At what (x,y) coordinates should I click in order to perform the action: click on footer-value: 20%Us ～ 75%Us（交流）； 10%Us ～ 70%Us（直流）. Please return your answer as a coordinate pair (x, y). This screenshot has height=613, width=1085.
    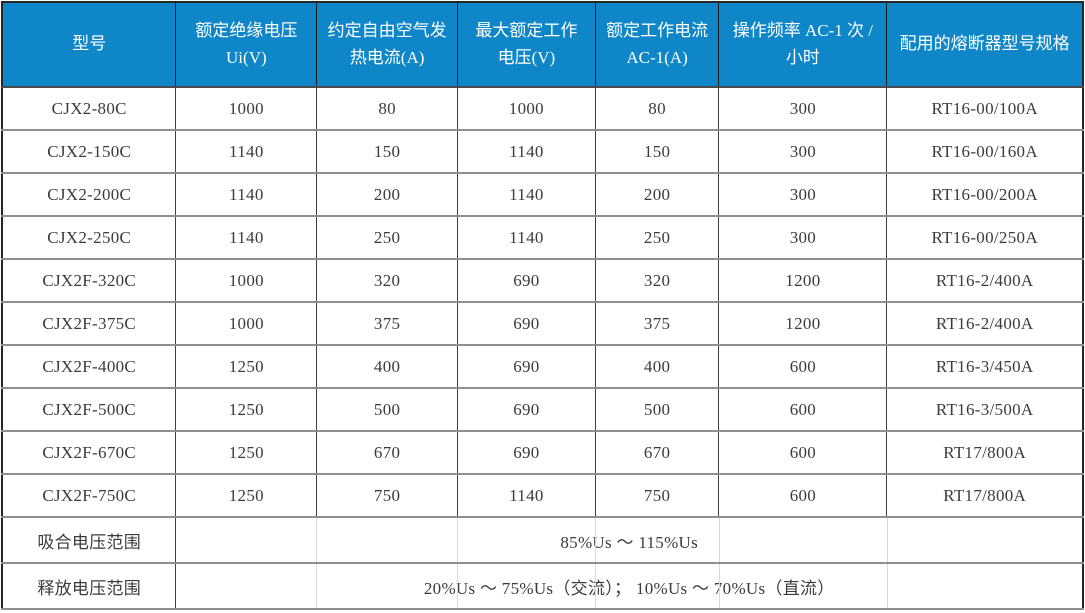
    Looking at the image, I should click on (629, 588).